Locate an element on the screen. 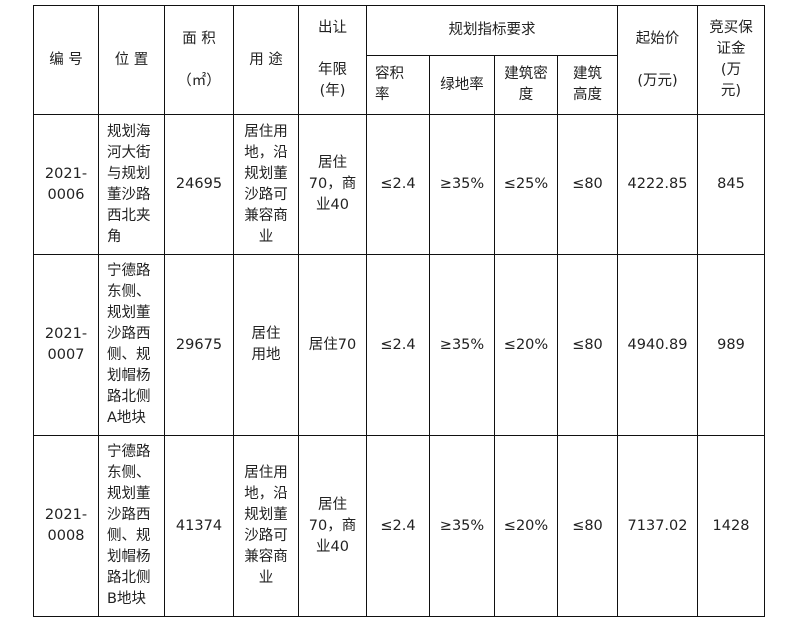  cell-deposit: 1428 is located at coordinates (731, 526).